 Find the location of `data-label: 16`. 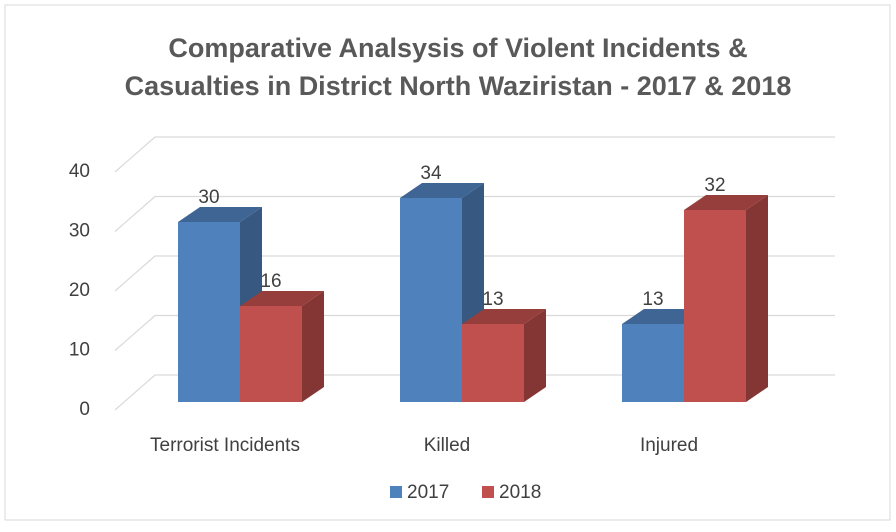

data-label: 16 is located at coordinates (270, 281).